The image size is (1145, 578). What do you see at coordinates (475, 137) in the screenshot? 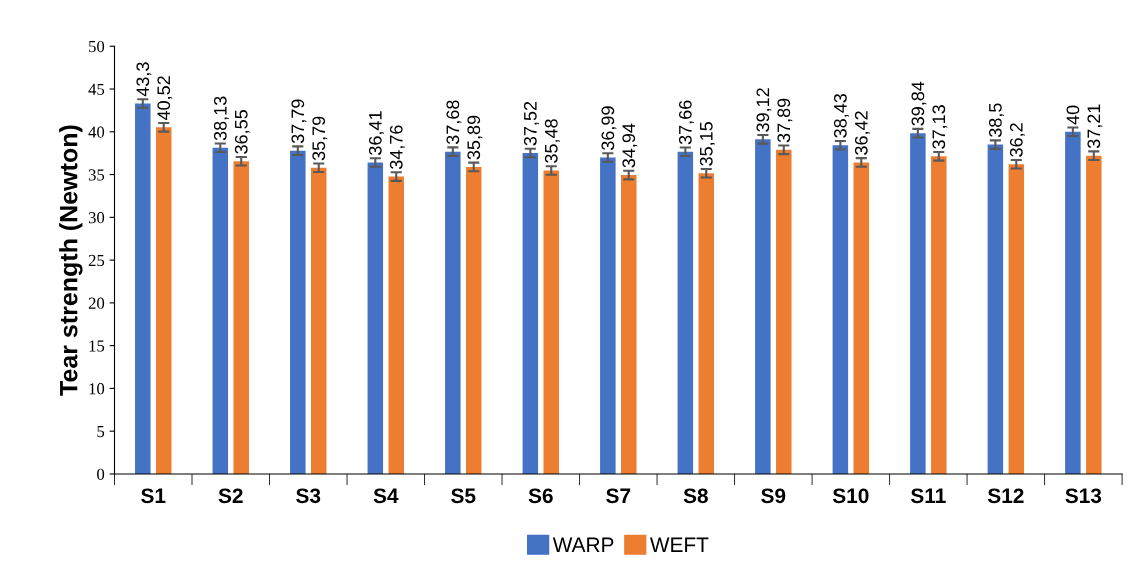
I see `data-label: 35,89` at bounding box center [475, 137].